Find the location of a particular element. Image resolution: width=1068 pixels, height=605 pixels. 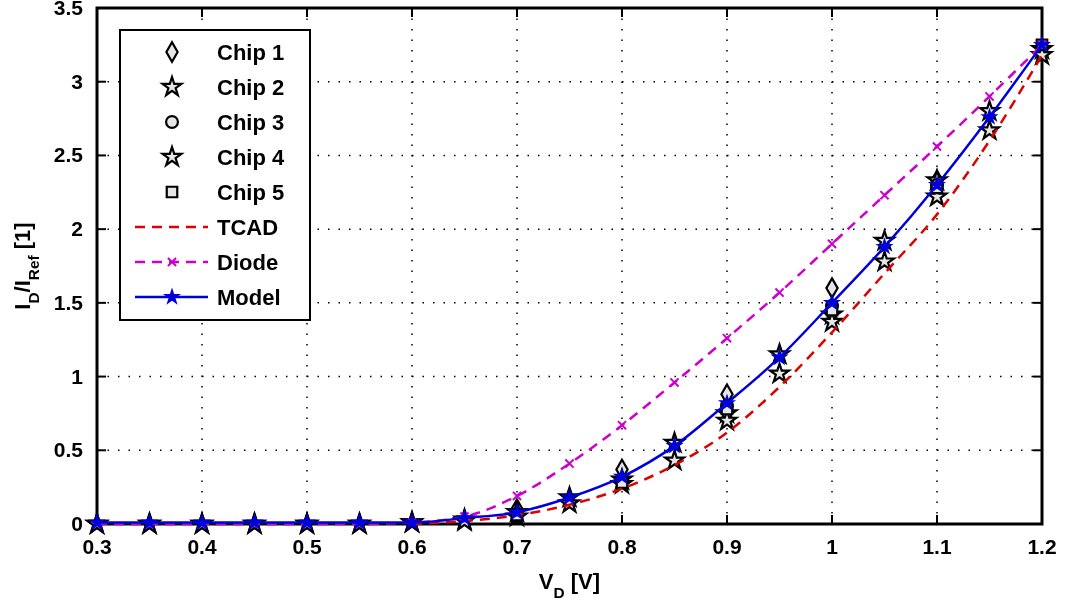

y-tick-label: 1.5 is located at coordinates (68, 302).